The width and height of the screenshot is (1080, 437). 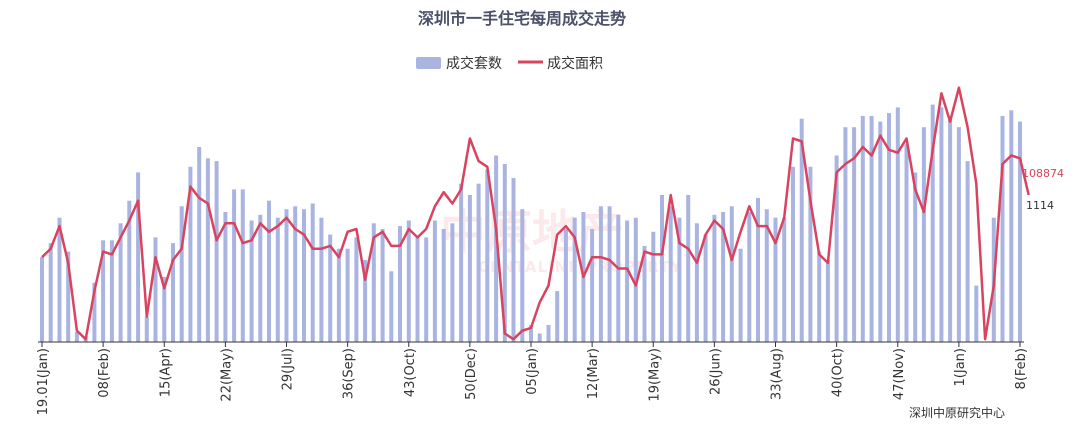 What do you see at coordinates (349, 373) in the screenshot?
I see `x-tick-label: 36(Sep)` at bounding box center [349, 373].